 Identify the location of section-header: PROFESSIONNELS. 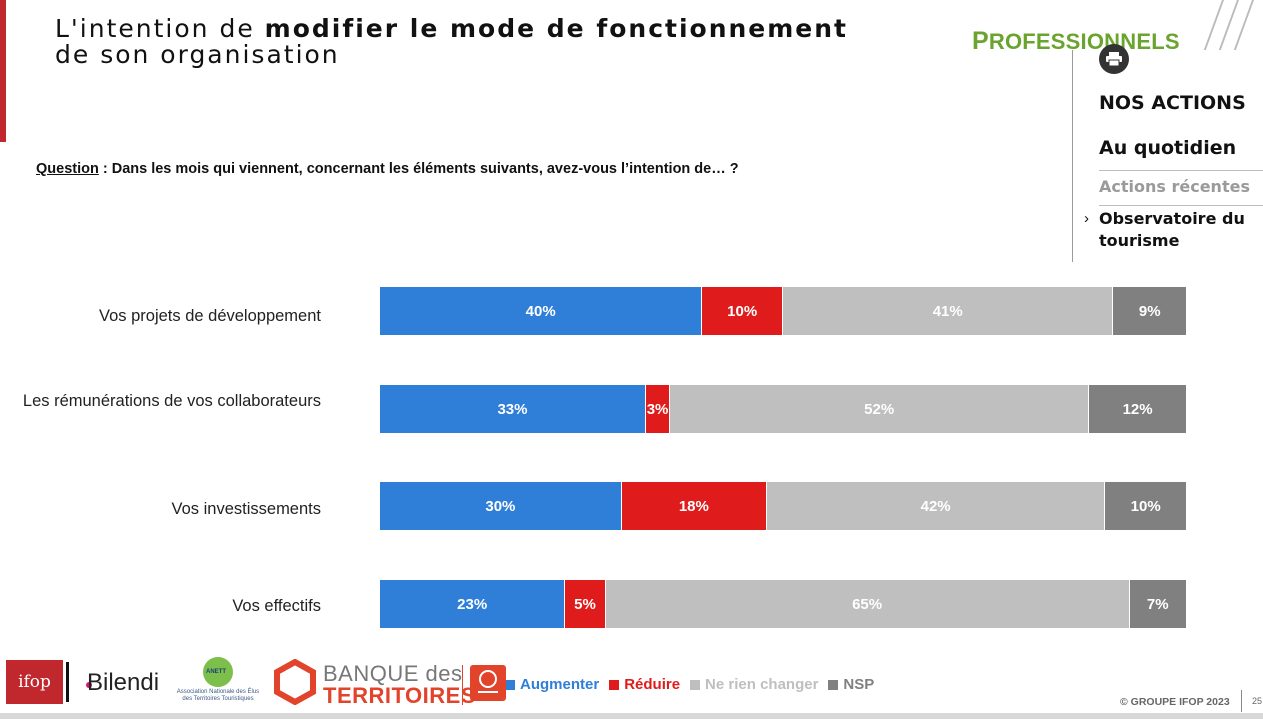
(1076, 41).